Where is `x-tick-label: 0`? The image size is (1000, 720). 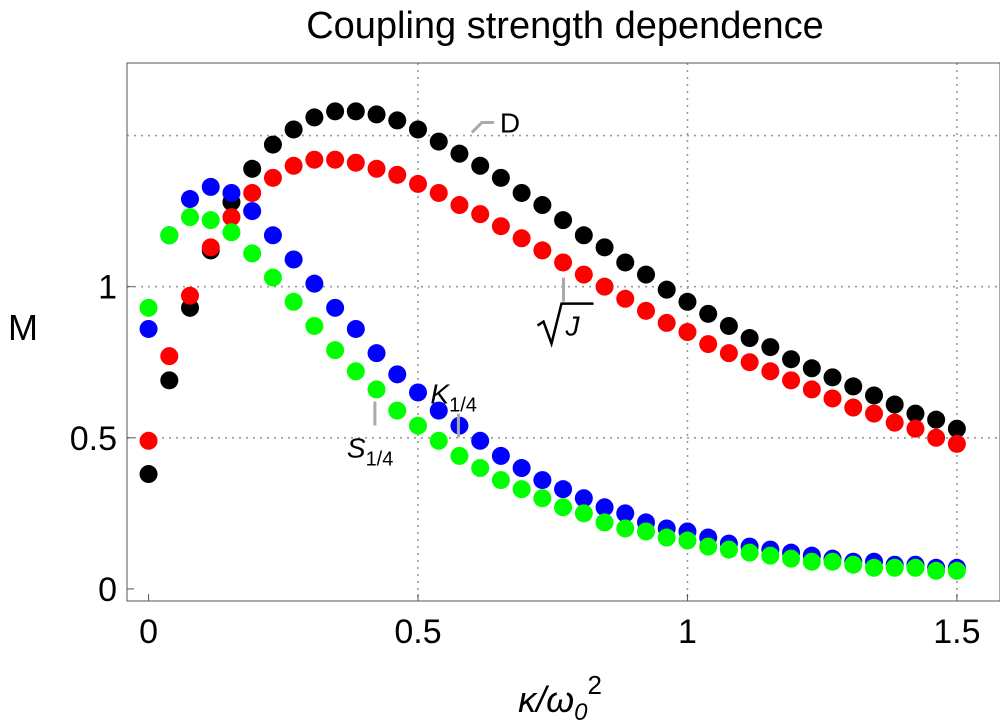
x-tick-label: 0 is located at coordinates (148, 632).